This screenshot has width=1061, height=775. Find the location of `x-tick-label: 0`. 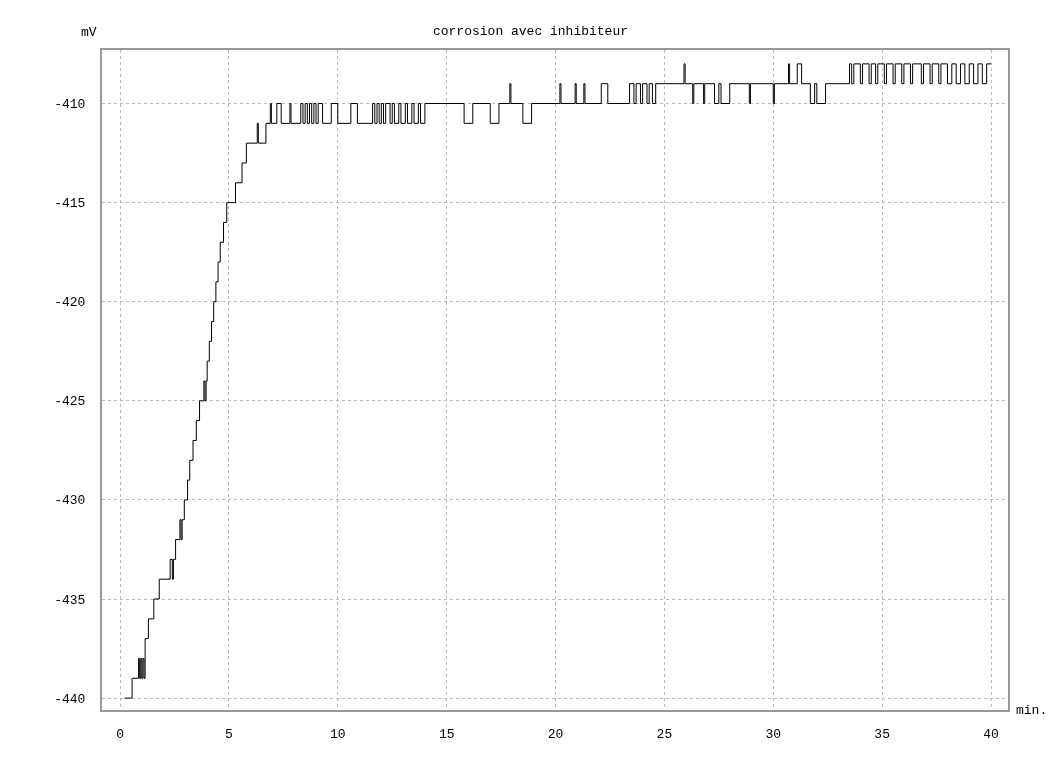

x-tick-label: 0 is located at coordinates (120, 734).